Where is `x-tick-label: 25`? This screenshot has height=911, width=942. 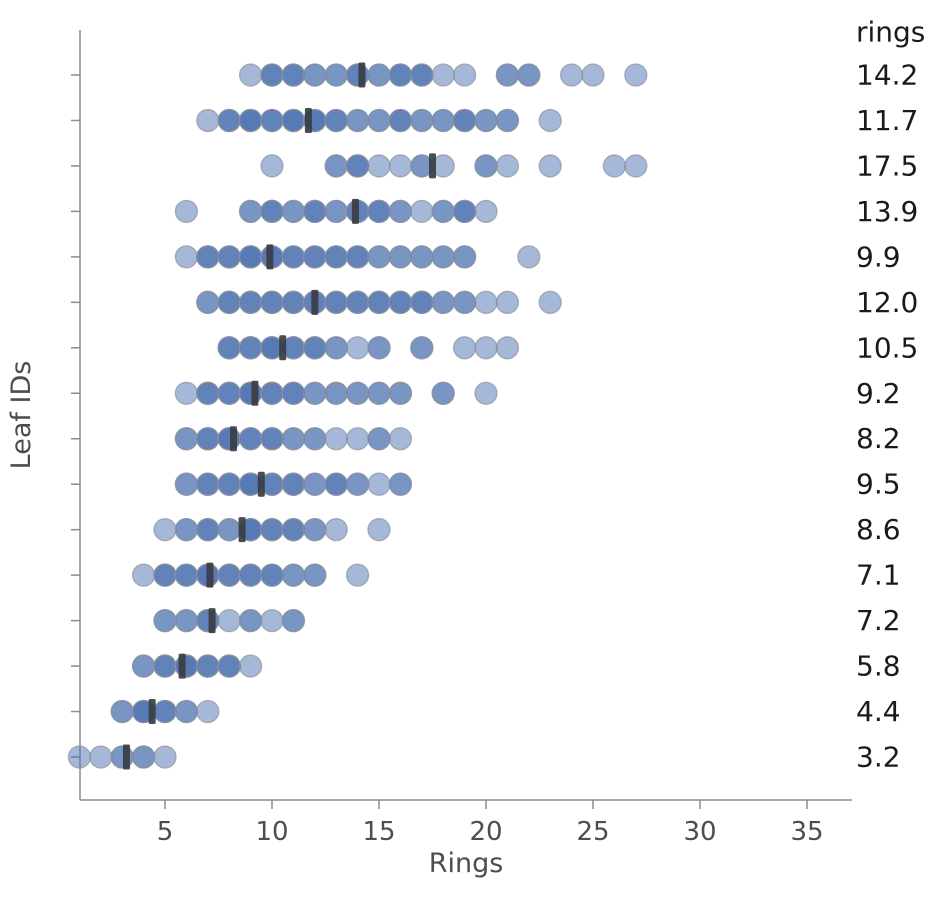
x-tick-label: 25 is located at coordinates (592, 832).